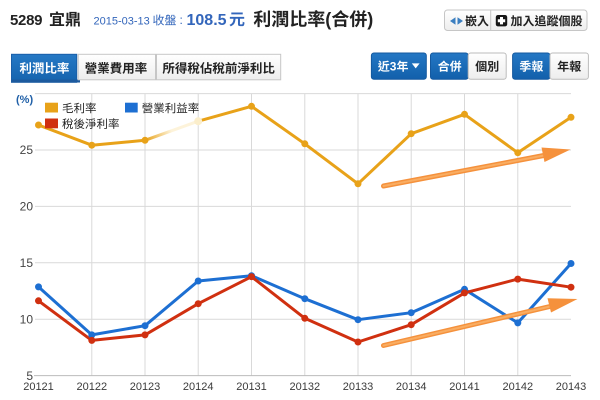  Describe the element at coordinates (207, 20) in the screenshot. I see `svg-text: 108.5` at that location.